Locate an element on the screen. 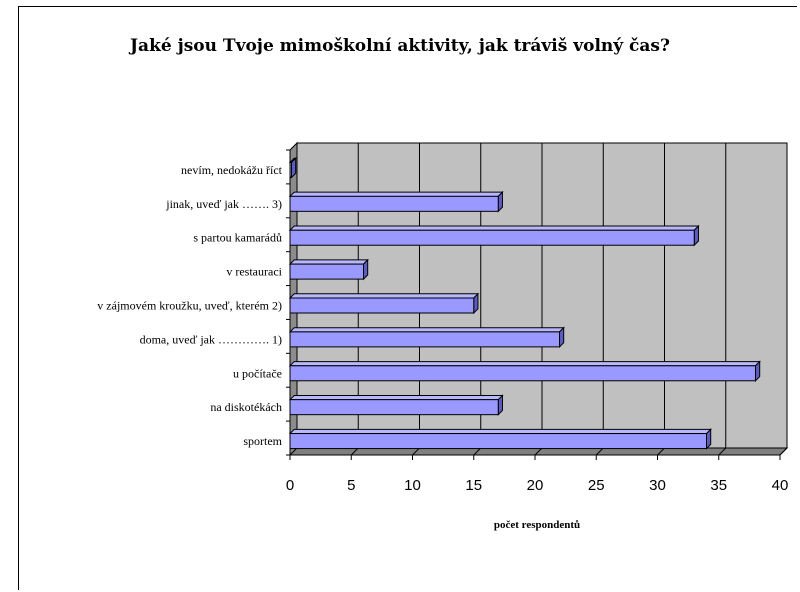  category-label: v restauraci is located at coordinates (254, 272).